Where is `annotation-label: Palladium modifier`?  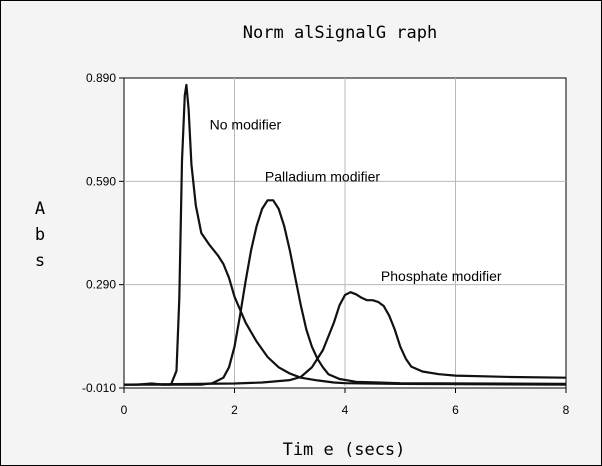 annotation-label: Palladium modifier is located at coordinates (322, 176).